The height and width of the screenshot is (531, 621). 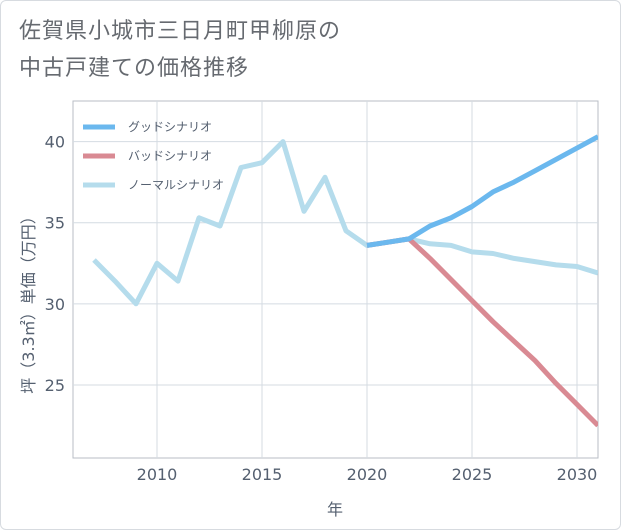 What do you see at coordinates (176, 185) in the screenshot?
I see `legend-label-2: ノーマルシナリオ` at bounding box center [176, 185].